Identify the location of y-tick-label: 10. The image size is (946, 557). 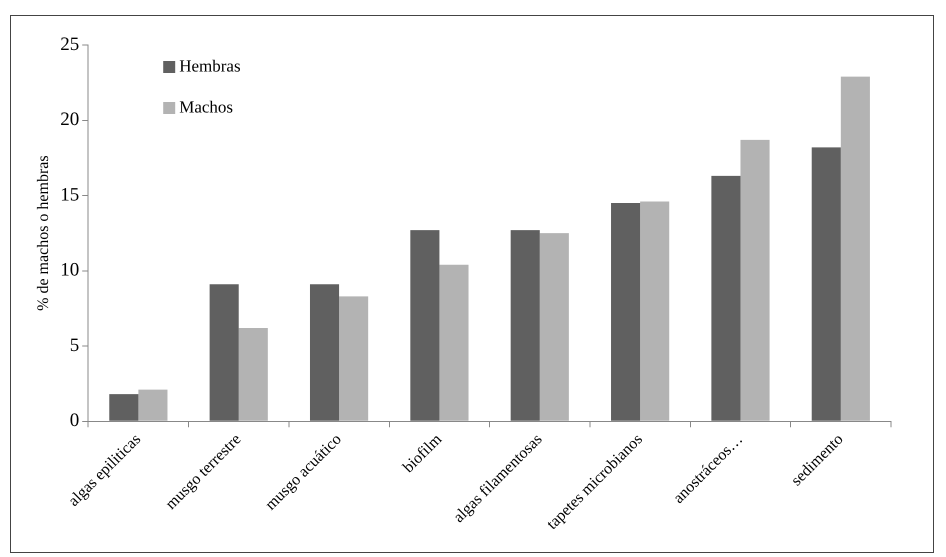
(70, 270).